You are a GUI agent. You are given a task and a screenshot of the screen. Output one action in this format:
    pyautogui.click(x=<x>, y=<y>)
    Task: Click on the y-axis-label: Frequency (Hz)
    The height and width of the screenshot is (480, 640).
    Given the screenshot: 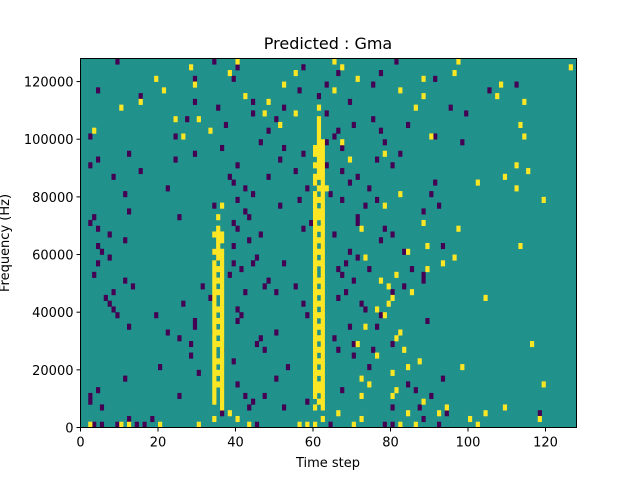 What is the action you would take?
    pyautogui.click(x=6, y=243)
    